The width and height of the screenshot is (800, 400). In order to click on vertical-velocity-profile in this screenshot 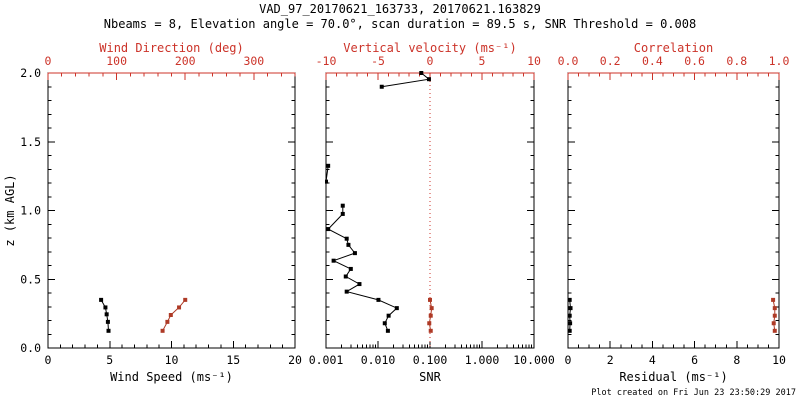, I will do `click(430, 315)`.